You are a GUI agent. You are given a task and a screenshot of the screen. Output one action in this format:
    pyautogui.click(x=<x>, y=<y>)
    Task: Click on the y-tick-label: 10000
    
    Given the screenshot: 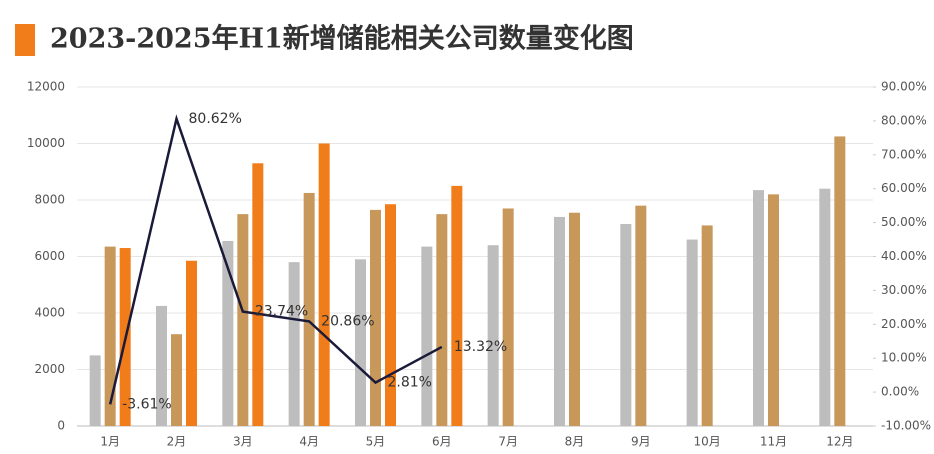 What is the action you would take?
    pyautogui.click(x=46, y=143)
    